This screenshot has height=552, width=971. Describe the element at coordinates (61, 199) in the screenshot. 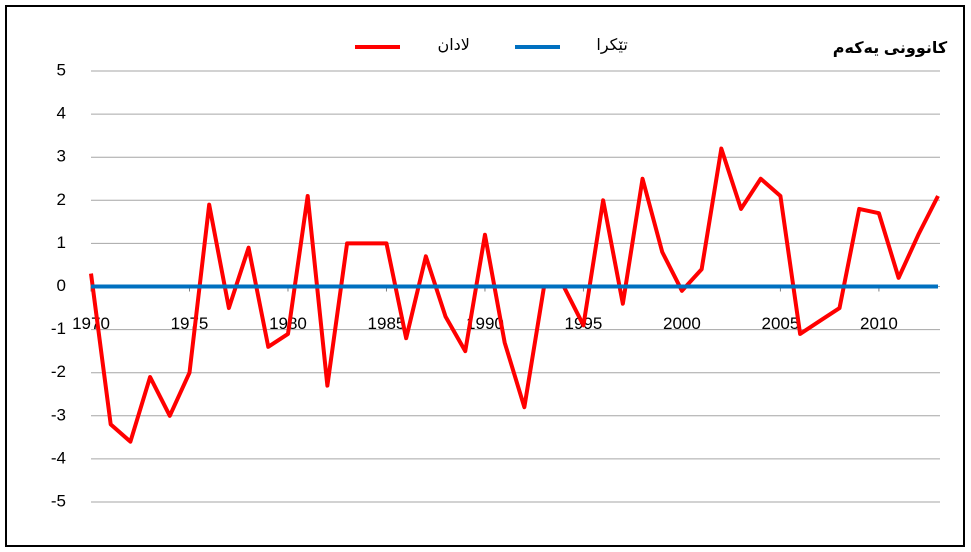

I see `y-tick-label: 2` at that location.